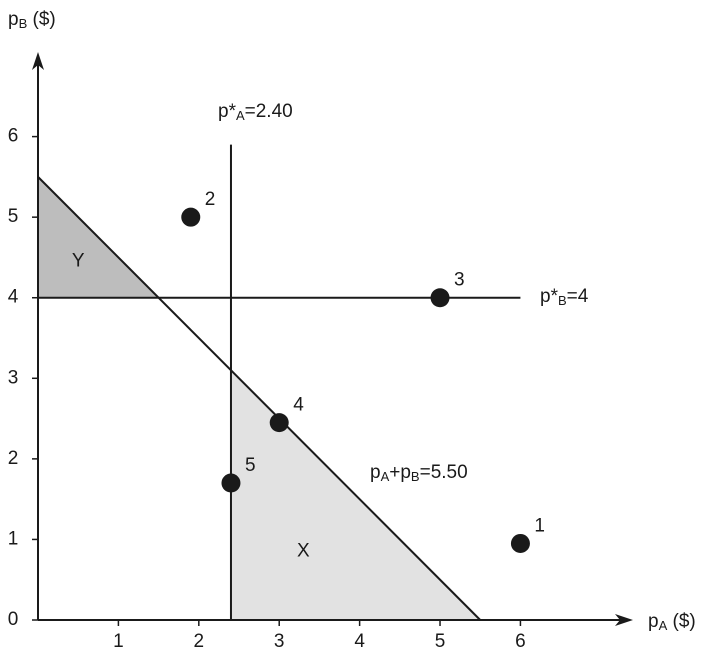 This screenshot has height=669, width=713. I want to click on hline-label-value: =4, so click(578, 296).